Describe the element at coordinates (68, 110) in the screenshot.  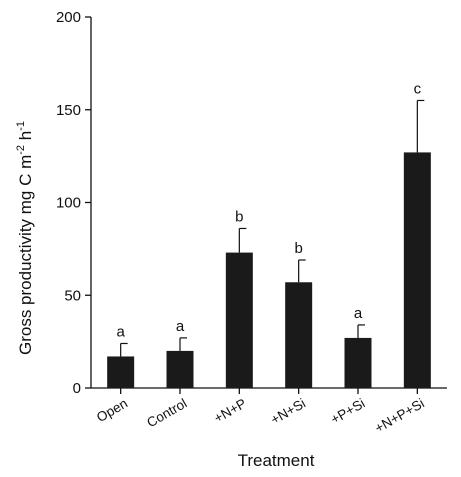
I see `y-tick-label: 150` at that location.